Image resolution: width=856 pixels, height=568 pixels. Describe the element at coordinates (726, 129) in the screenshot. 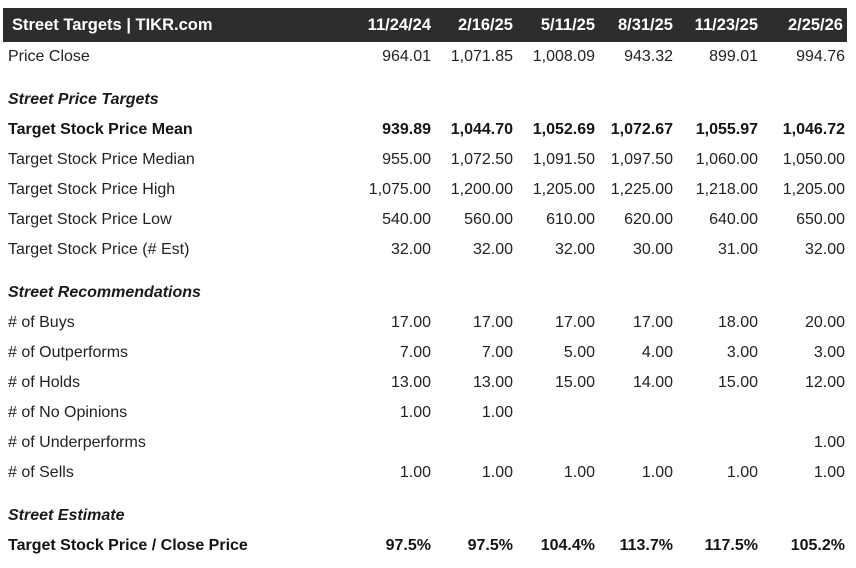

I see `cell-value: 1,055.97` at that location.